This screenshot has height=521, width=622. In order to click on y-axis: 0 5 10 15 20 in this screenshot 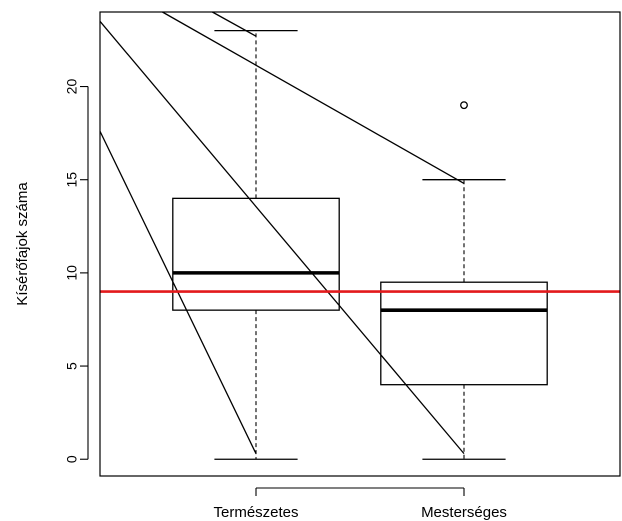, I will do `click(76, 271)`.